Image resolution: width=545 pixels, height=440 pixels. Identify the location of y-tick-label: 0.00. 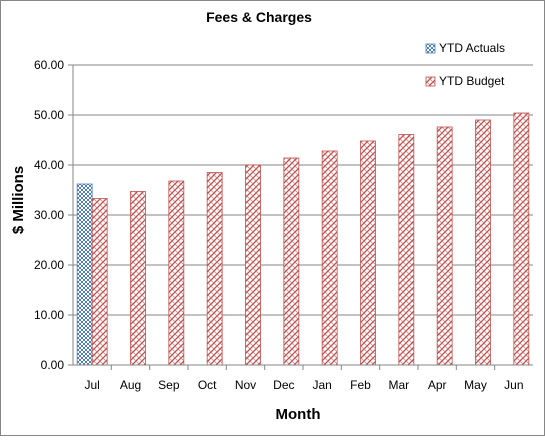
(53, 365).